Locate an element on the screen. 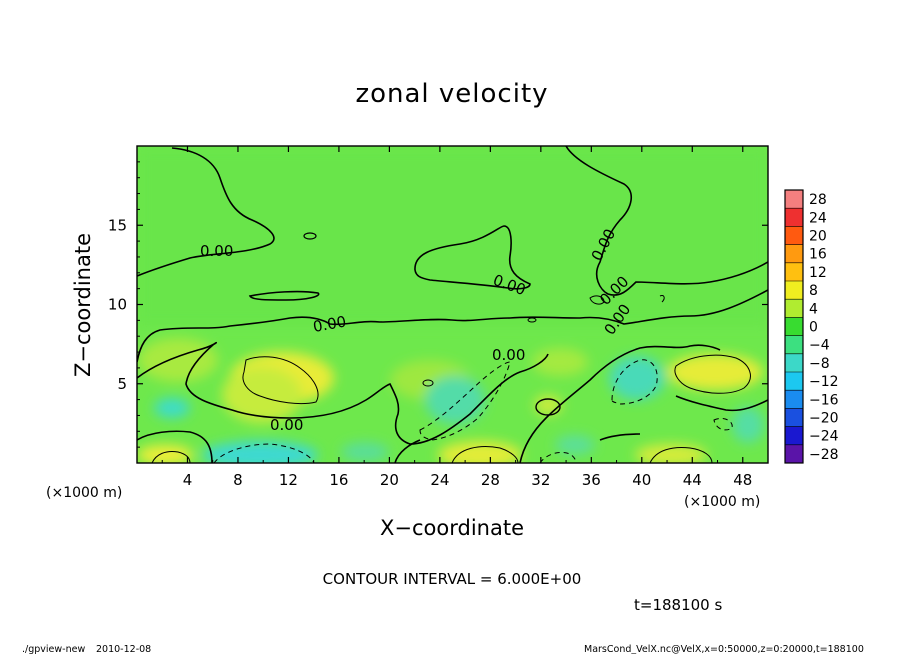  colorbar-label: 20 is located at coordinates (818, 237).